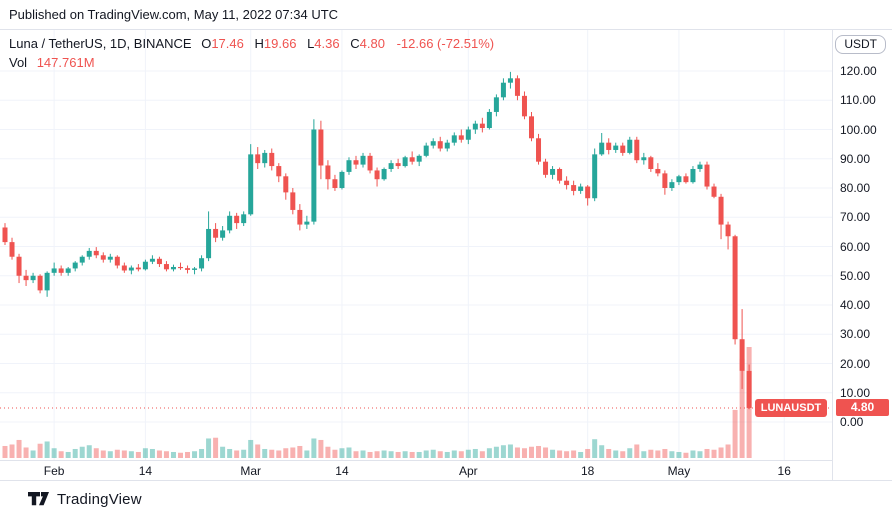  Describe the element at coordinates (855, 188) in the screenshot. I see `price-tick-label: 80.00` at that location.